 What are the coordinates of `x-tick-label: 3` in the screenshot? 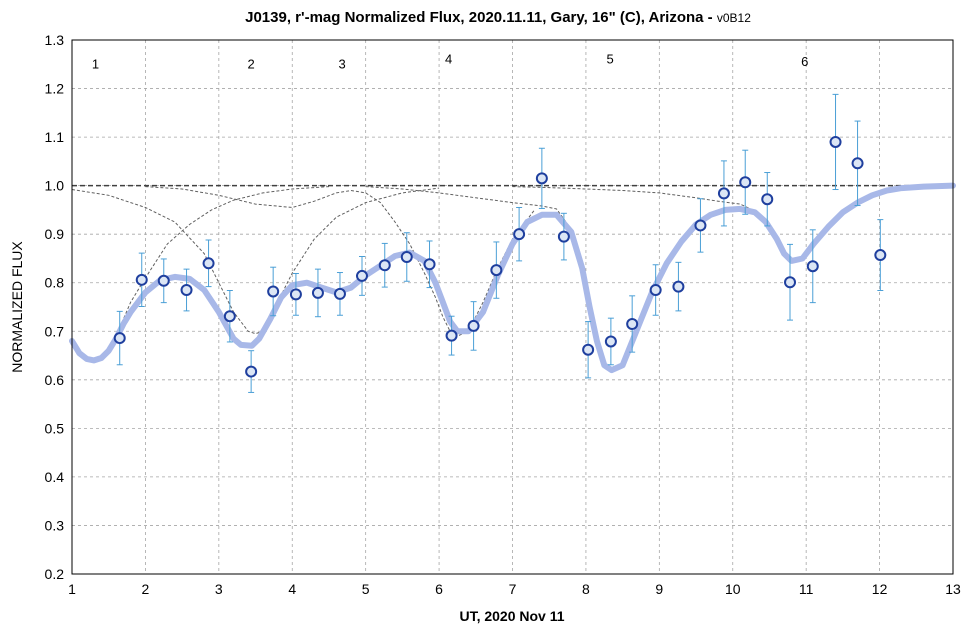 It's located at (219, 589).